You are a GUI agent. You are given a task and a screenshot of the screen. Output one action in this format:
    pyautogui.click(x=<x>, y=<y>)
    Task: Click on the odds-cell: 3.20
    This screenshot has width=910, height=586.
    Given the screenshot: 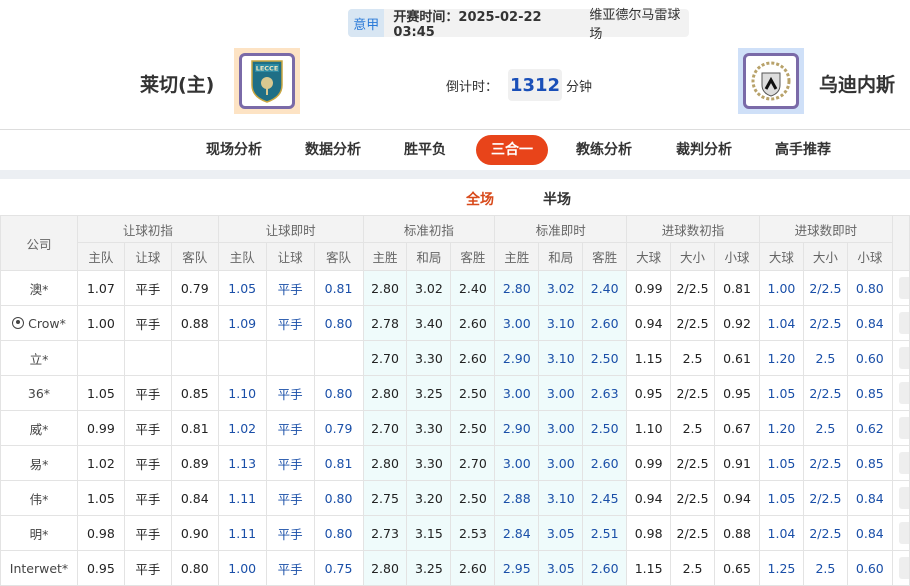 What is the action you would take?
    pyautogui.click(x=429, y=498)
    